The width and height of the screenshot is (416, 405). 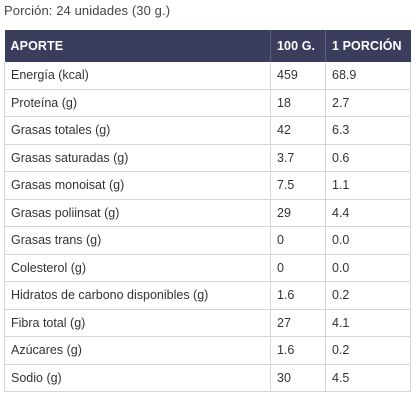 I want to click on value-per-portion: 2.7, so click(x=368, y=103).